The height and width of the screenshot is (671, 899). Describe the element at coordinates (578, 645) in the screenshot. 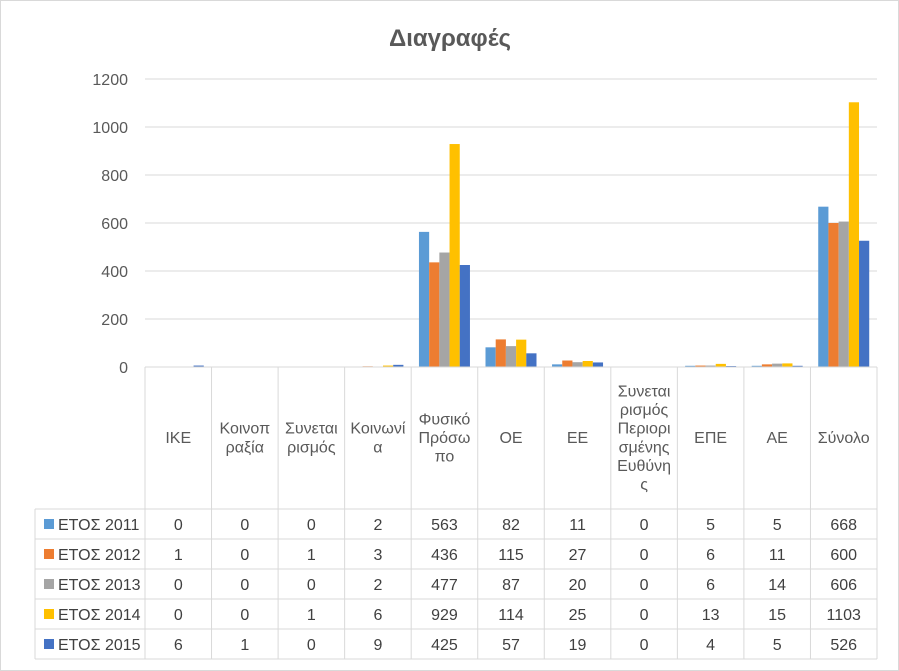

I see `table-cell: 19` at that location.